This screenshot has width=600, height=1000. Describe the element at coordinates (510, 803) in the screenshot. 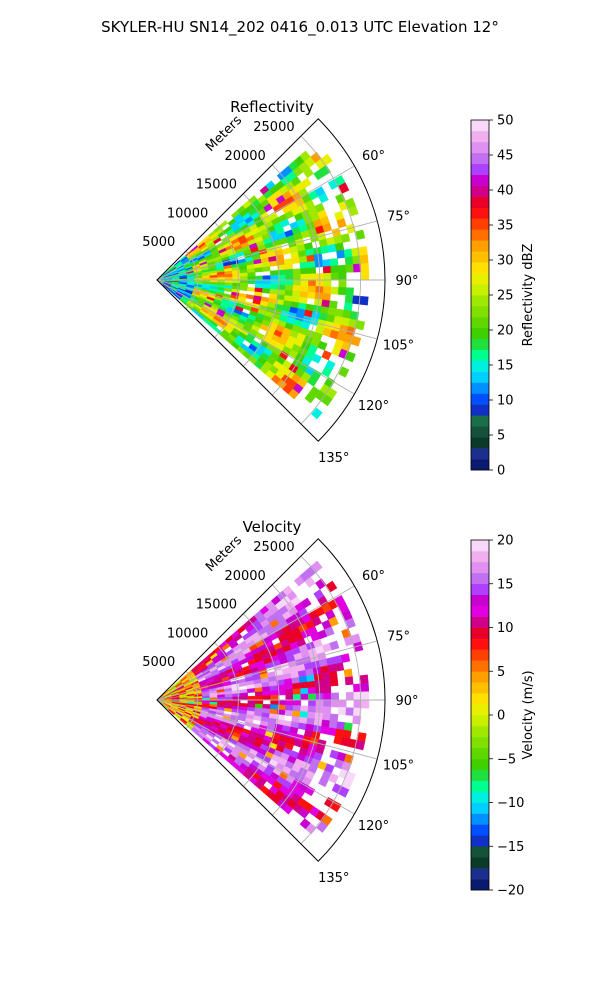

I see `colorbar-tick-label: −10` at that location.